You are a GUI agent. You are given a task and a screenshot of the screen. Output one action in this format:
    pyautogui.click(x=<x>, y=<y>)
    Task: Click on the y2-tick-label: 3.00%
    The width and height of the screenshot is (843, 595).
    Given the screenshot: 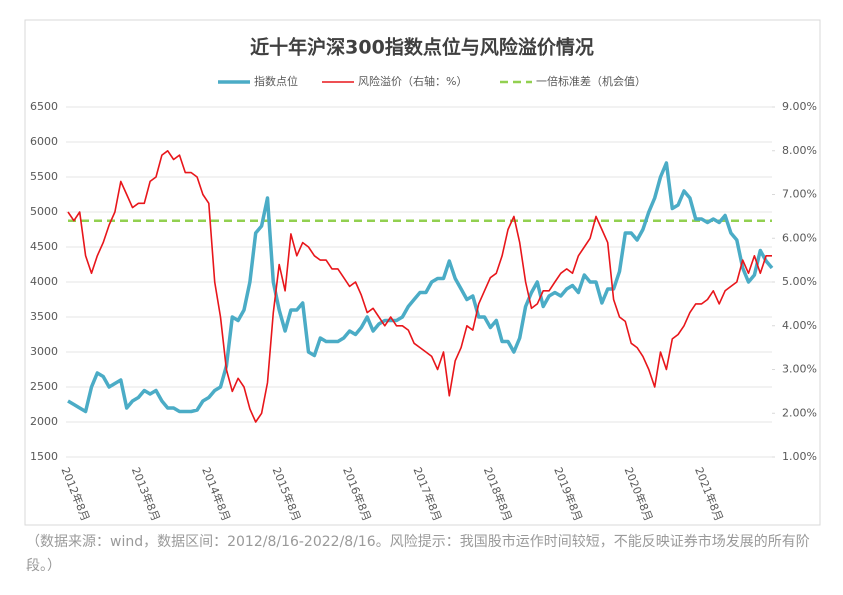 What is the action you would take?
    pyautogui.click(x=799, y=369)
    